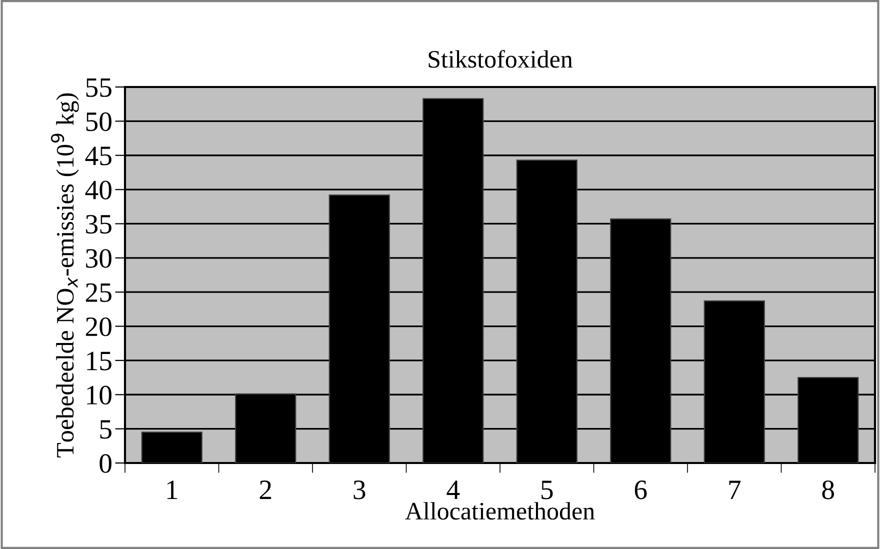 Image resolution: width=880 pixels, height=549 pixels. What do you see at coordinates (547, 490) in the screenshot?
I see `x-tick-label: 5` at bounding box center [547, 490].